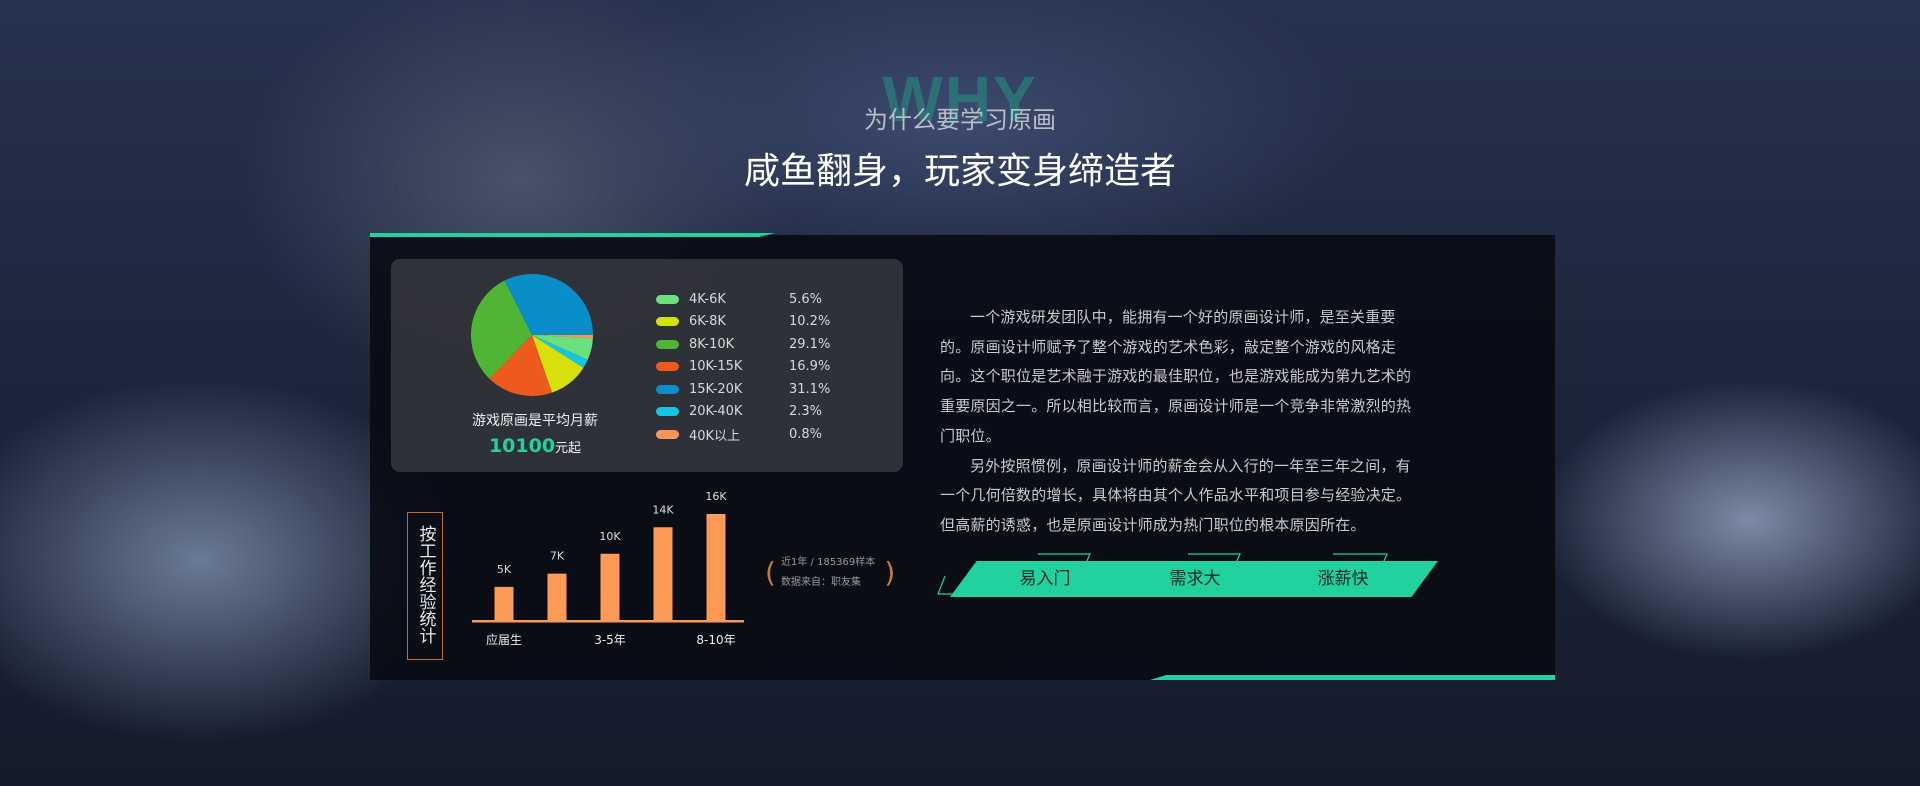 The image size is (1920, 786). What do you see at coordinates (743, 344) in the screenshot?
I see `legend-item: 8K-10K 29.1%` at bounding box center [743, 344].